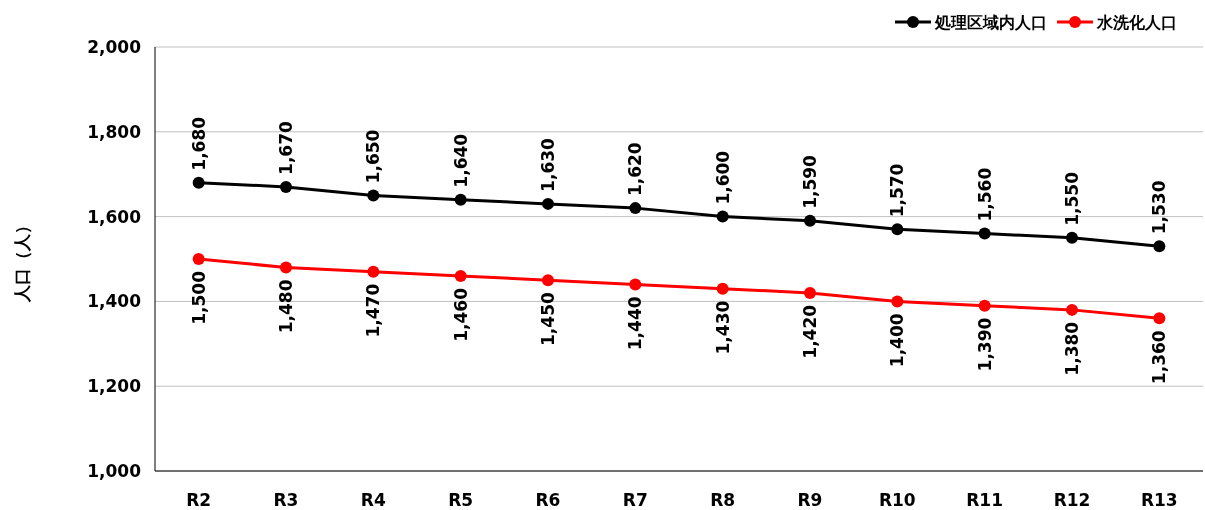 The height and width of the screenshot is (510, 1205). Describe the element at coordinates (897, 340) in the screenshot. I see `data-label: 1,400` at that location.